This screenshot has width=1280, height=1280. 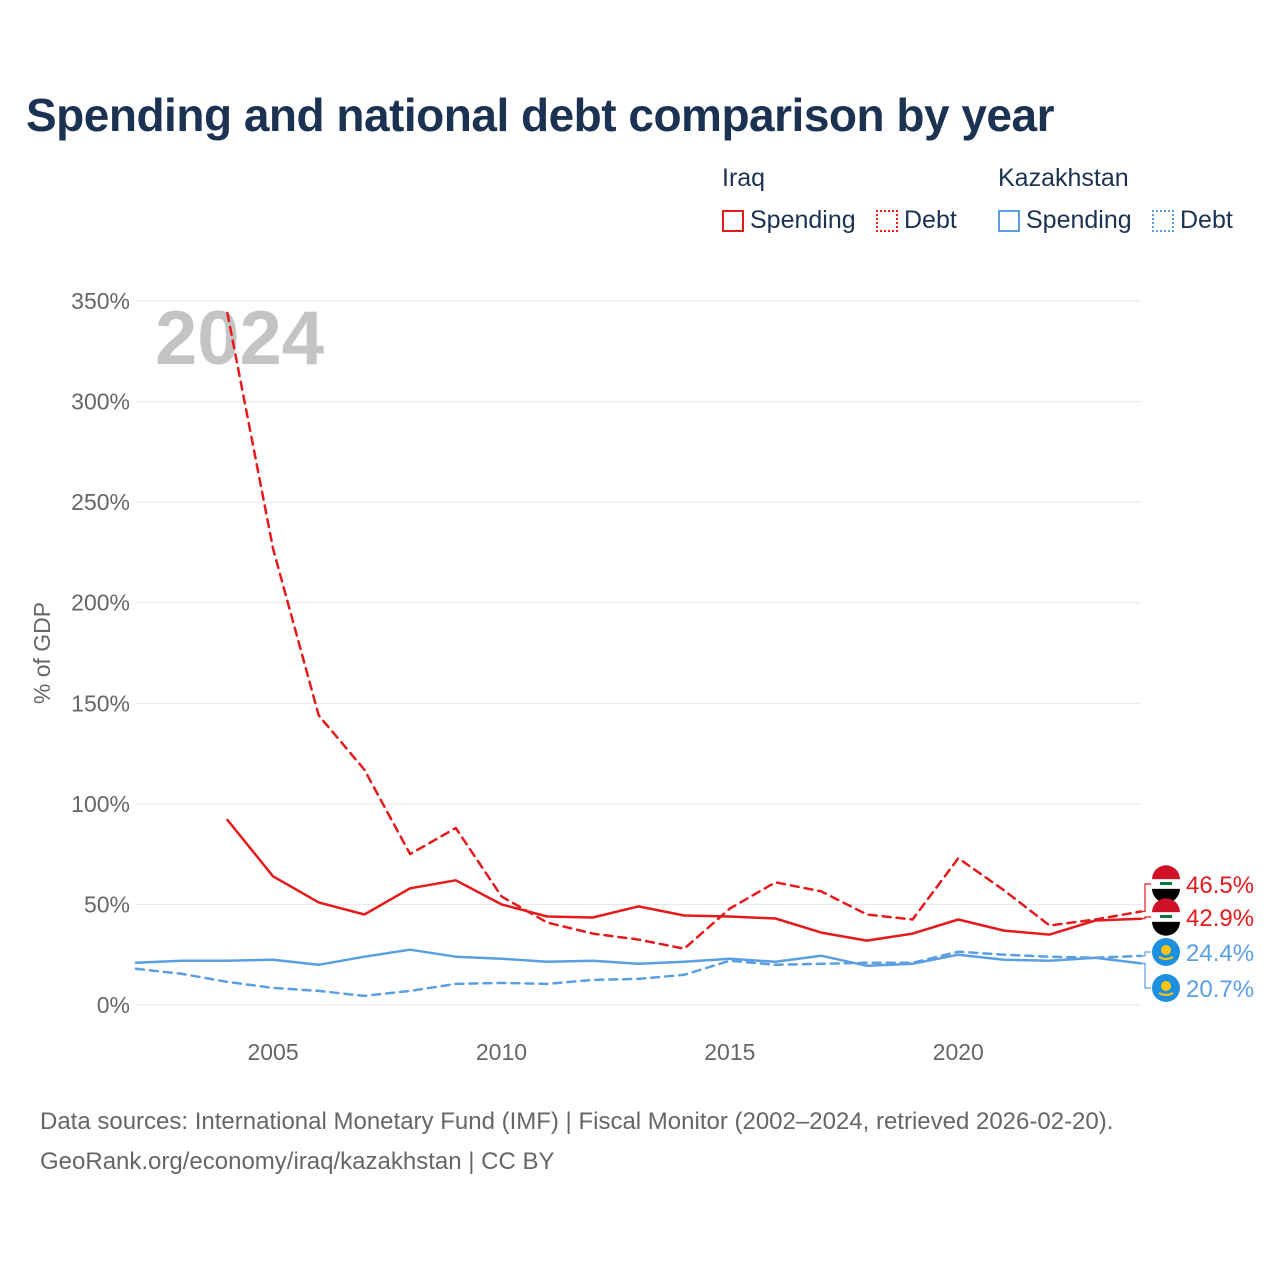 I want to click on y-tick-label: 200%, so click(x=100, y=603).